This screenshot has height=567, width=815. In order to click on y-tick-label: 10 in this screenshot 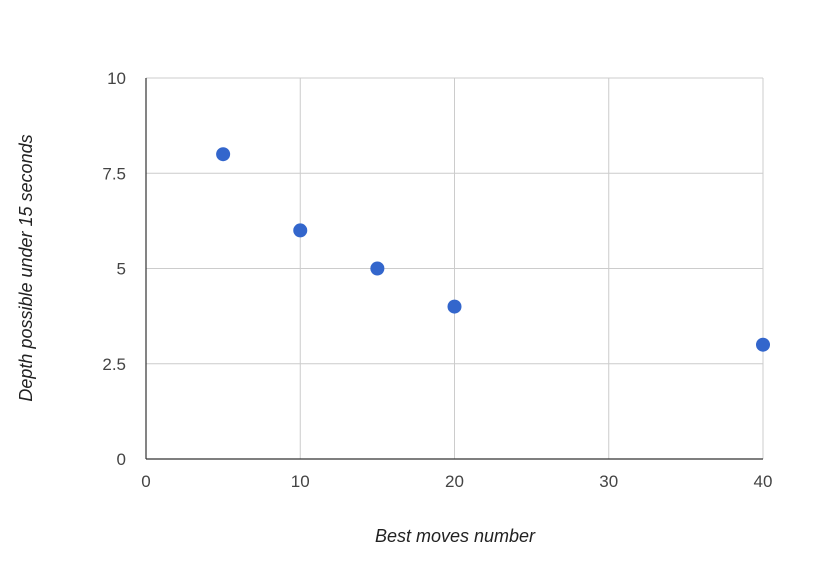, I will do `click(116, 78)`.